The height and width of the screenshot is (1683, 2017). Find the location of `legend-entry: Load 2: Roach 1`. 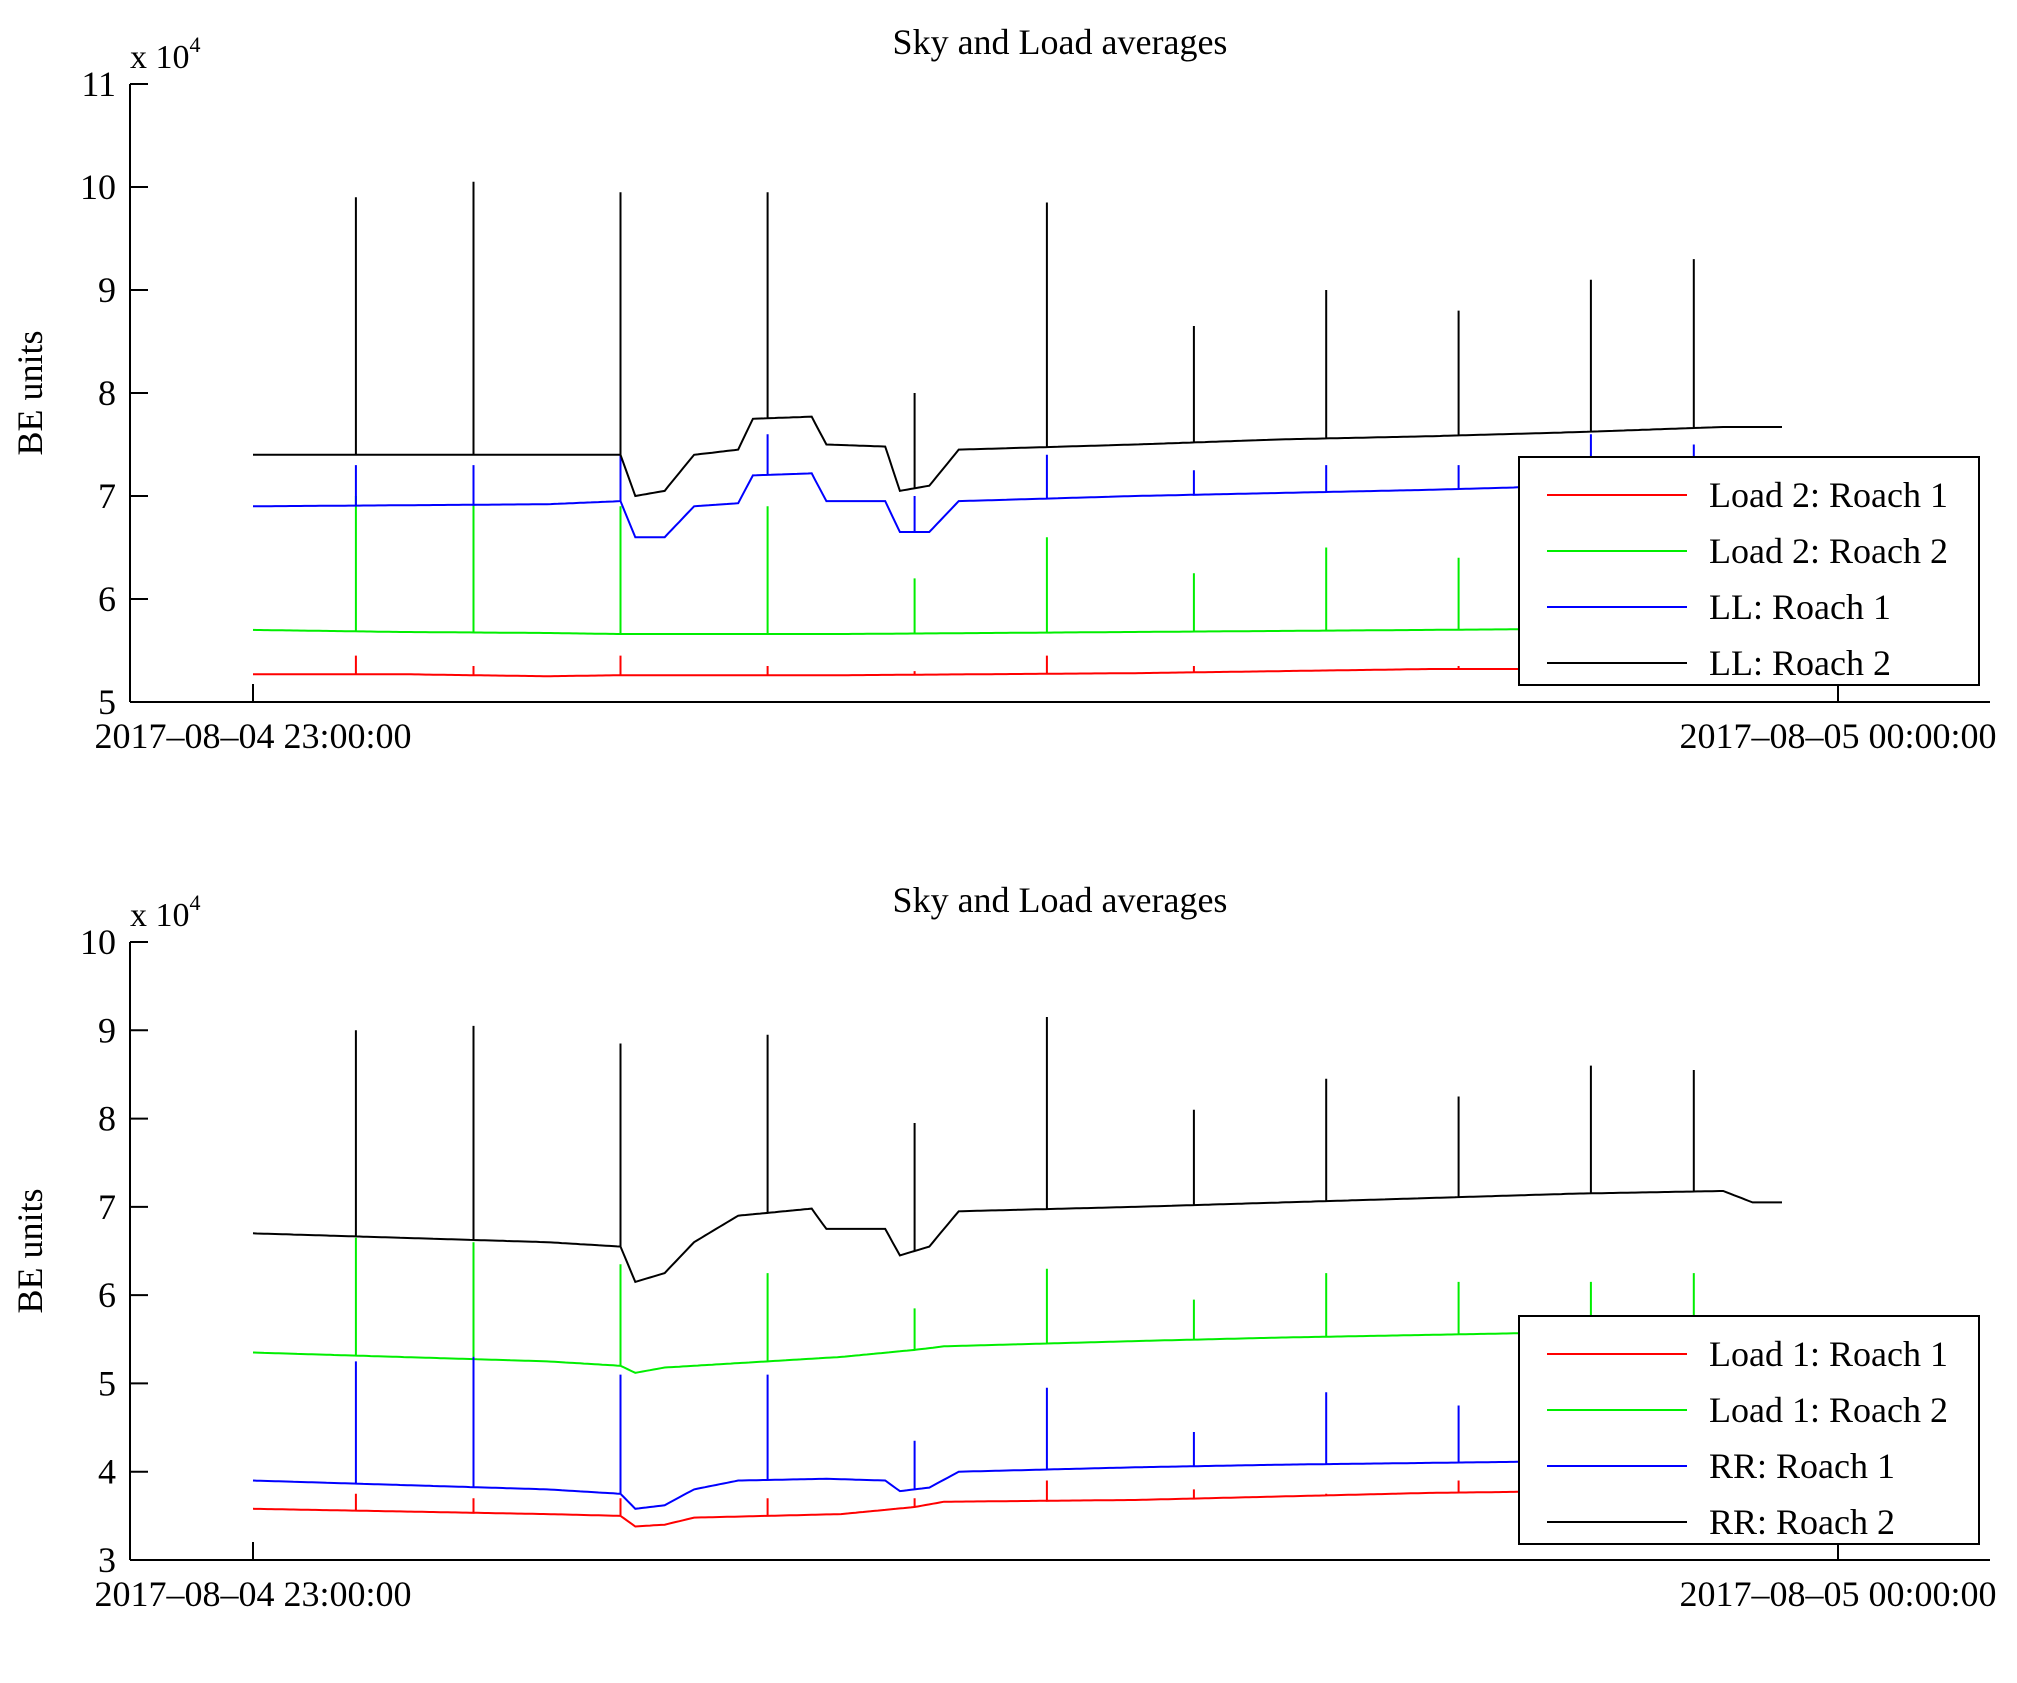

legend-entry: Load 2: Roach 1 is located at coordinates (1828, 495).